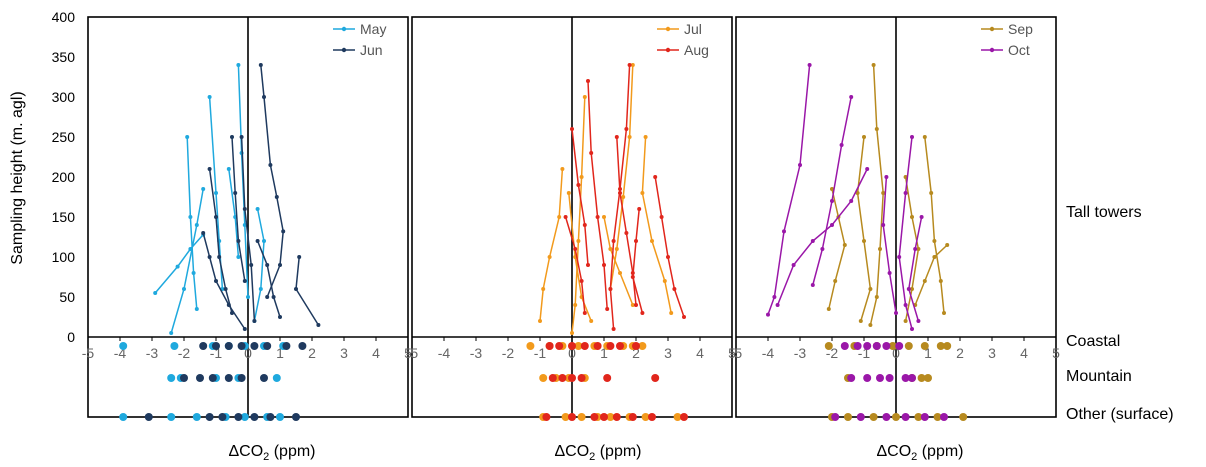 The width and height of the screenshot is (1206, 467). What do you see at coordinates (1120, 414) in the screenshot?
I see `row-label-other-surface: Other (surface)` at bounding box center [1120, 414].